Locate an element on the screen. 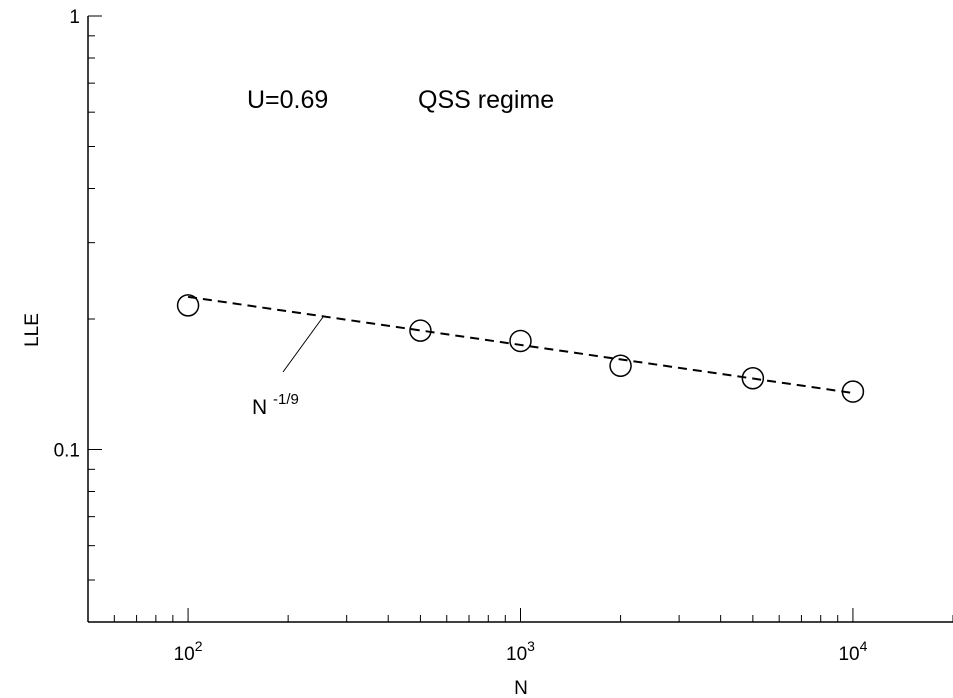 Image resolution: width=953 pixels, height=698 pixels. x-tick-label-exponent: 3 is located at coordinates (531, 646).